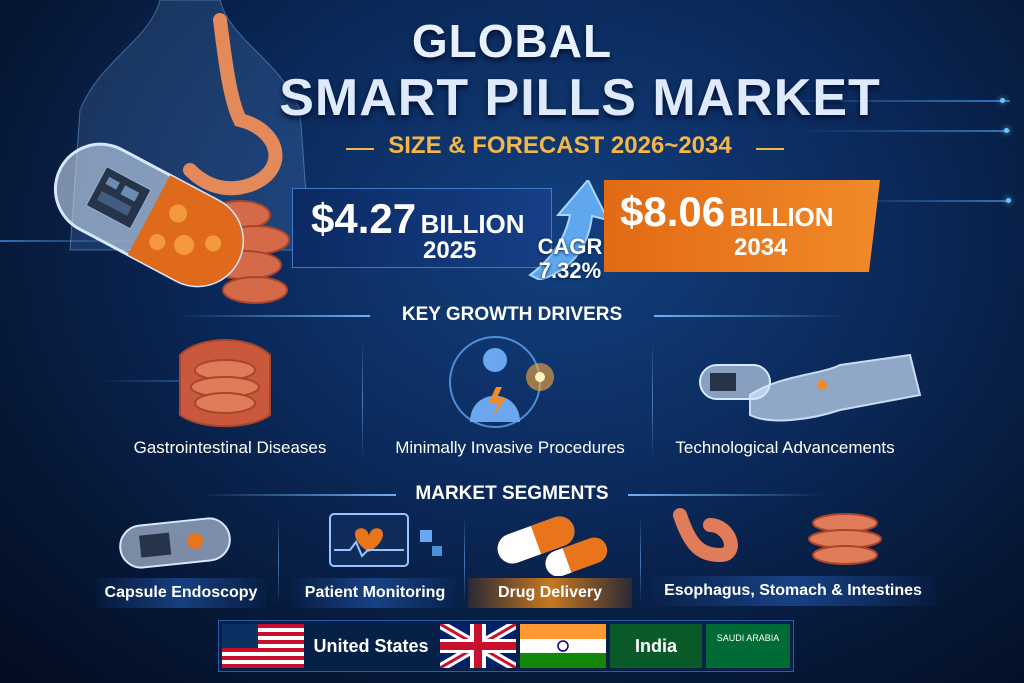 This screenshot has width=1024, height=683. I want to click on market-size-2025-banner: $4.27 BILLION 2025, so click(422, 228).